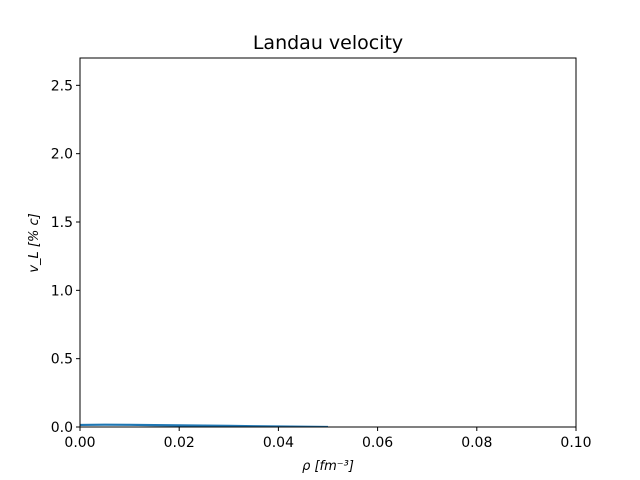 This screenshot has height=480, width=640. I want to click on y-tick-label: 2.0, so click(62, 155).